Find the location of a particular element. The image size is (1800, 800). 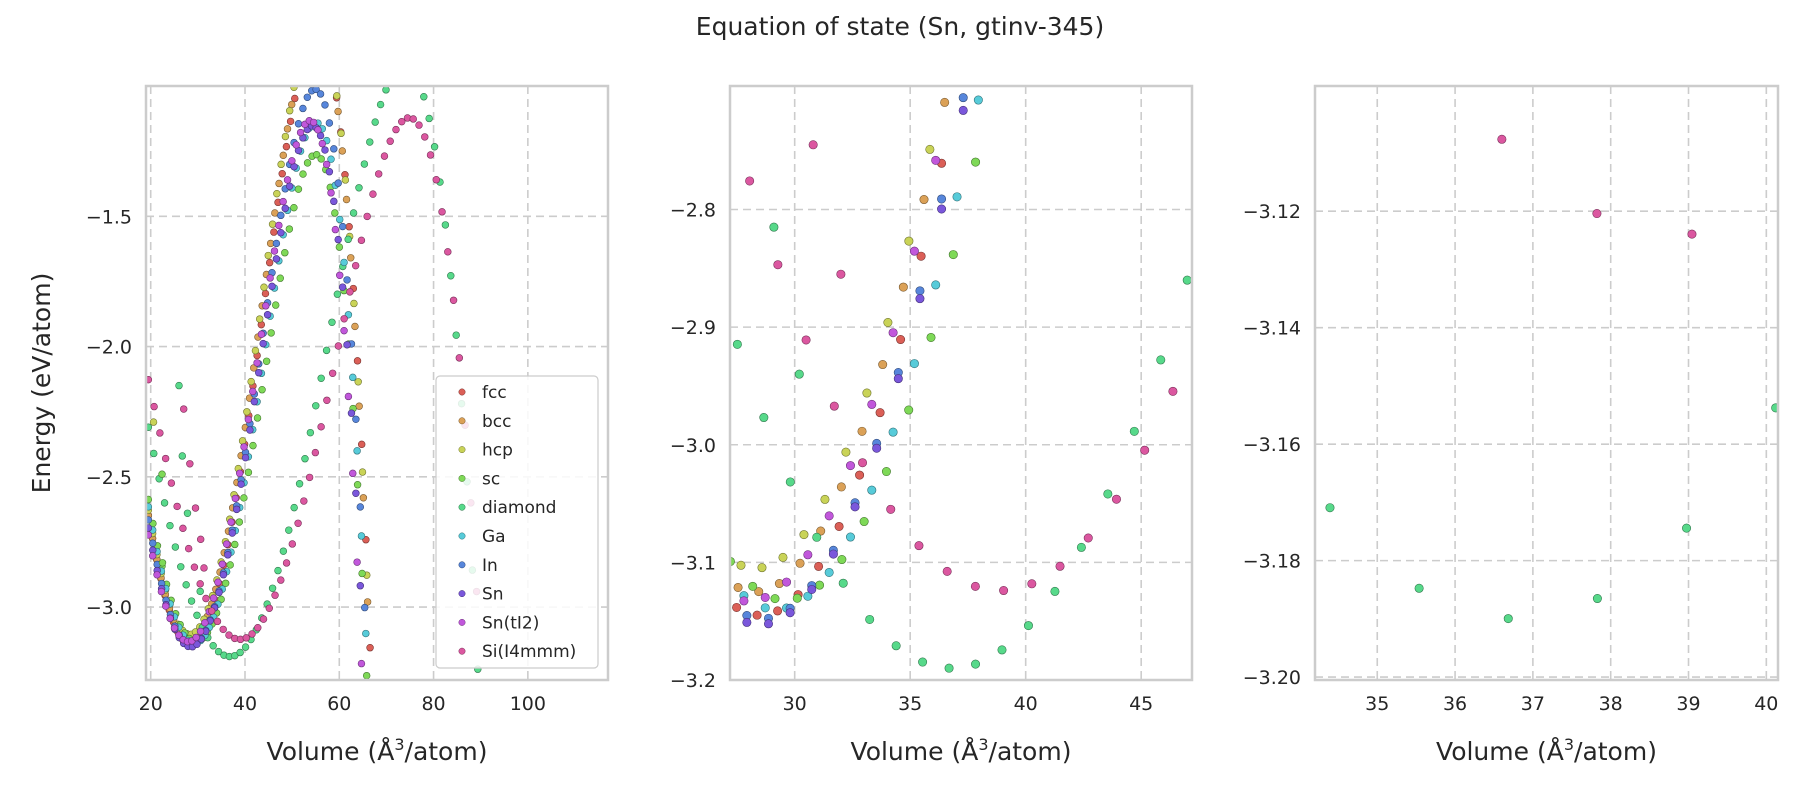

x-tick-label: 40 is located at coordinates (245, 704).